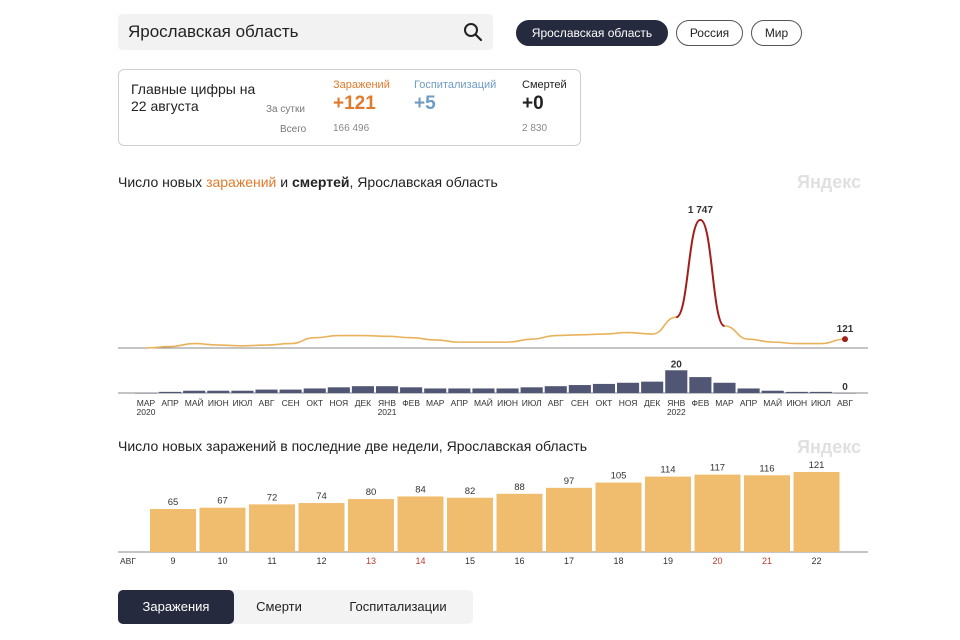 The height and width of the screenshot is (640, 960). What do you see at coordinates (470, 491) in the screenshot?
I see `bar-value-label: 82` at bounding box center [470, 491].